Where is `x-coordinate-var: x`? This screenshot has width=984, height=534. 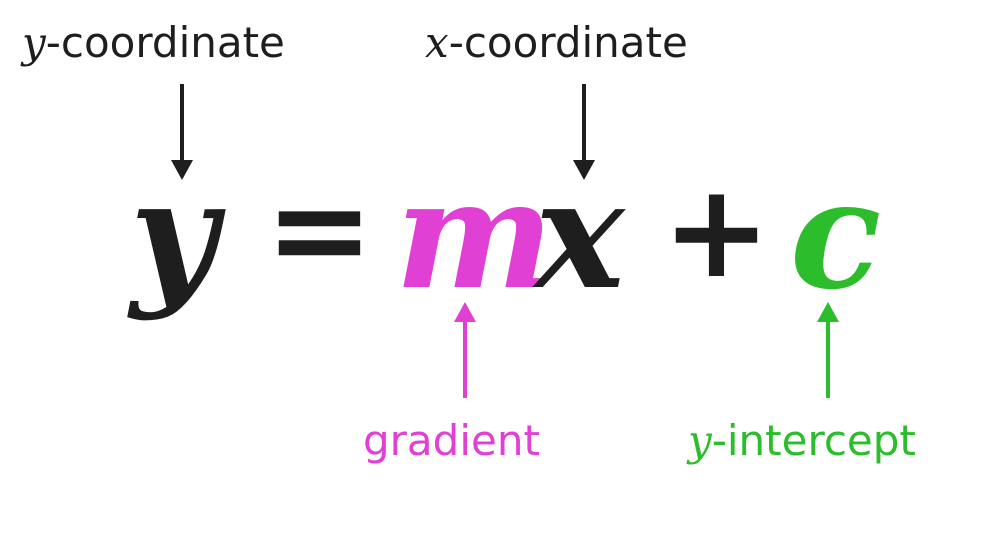 x-coordinate-var: x is located at coordinates (437, 42).